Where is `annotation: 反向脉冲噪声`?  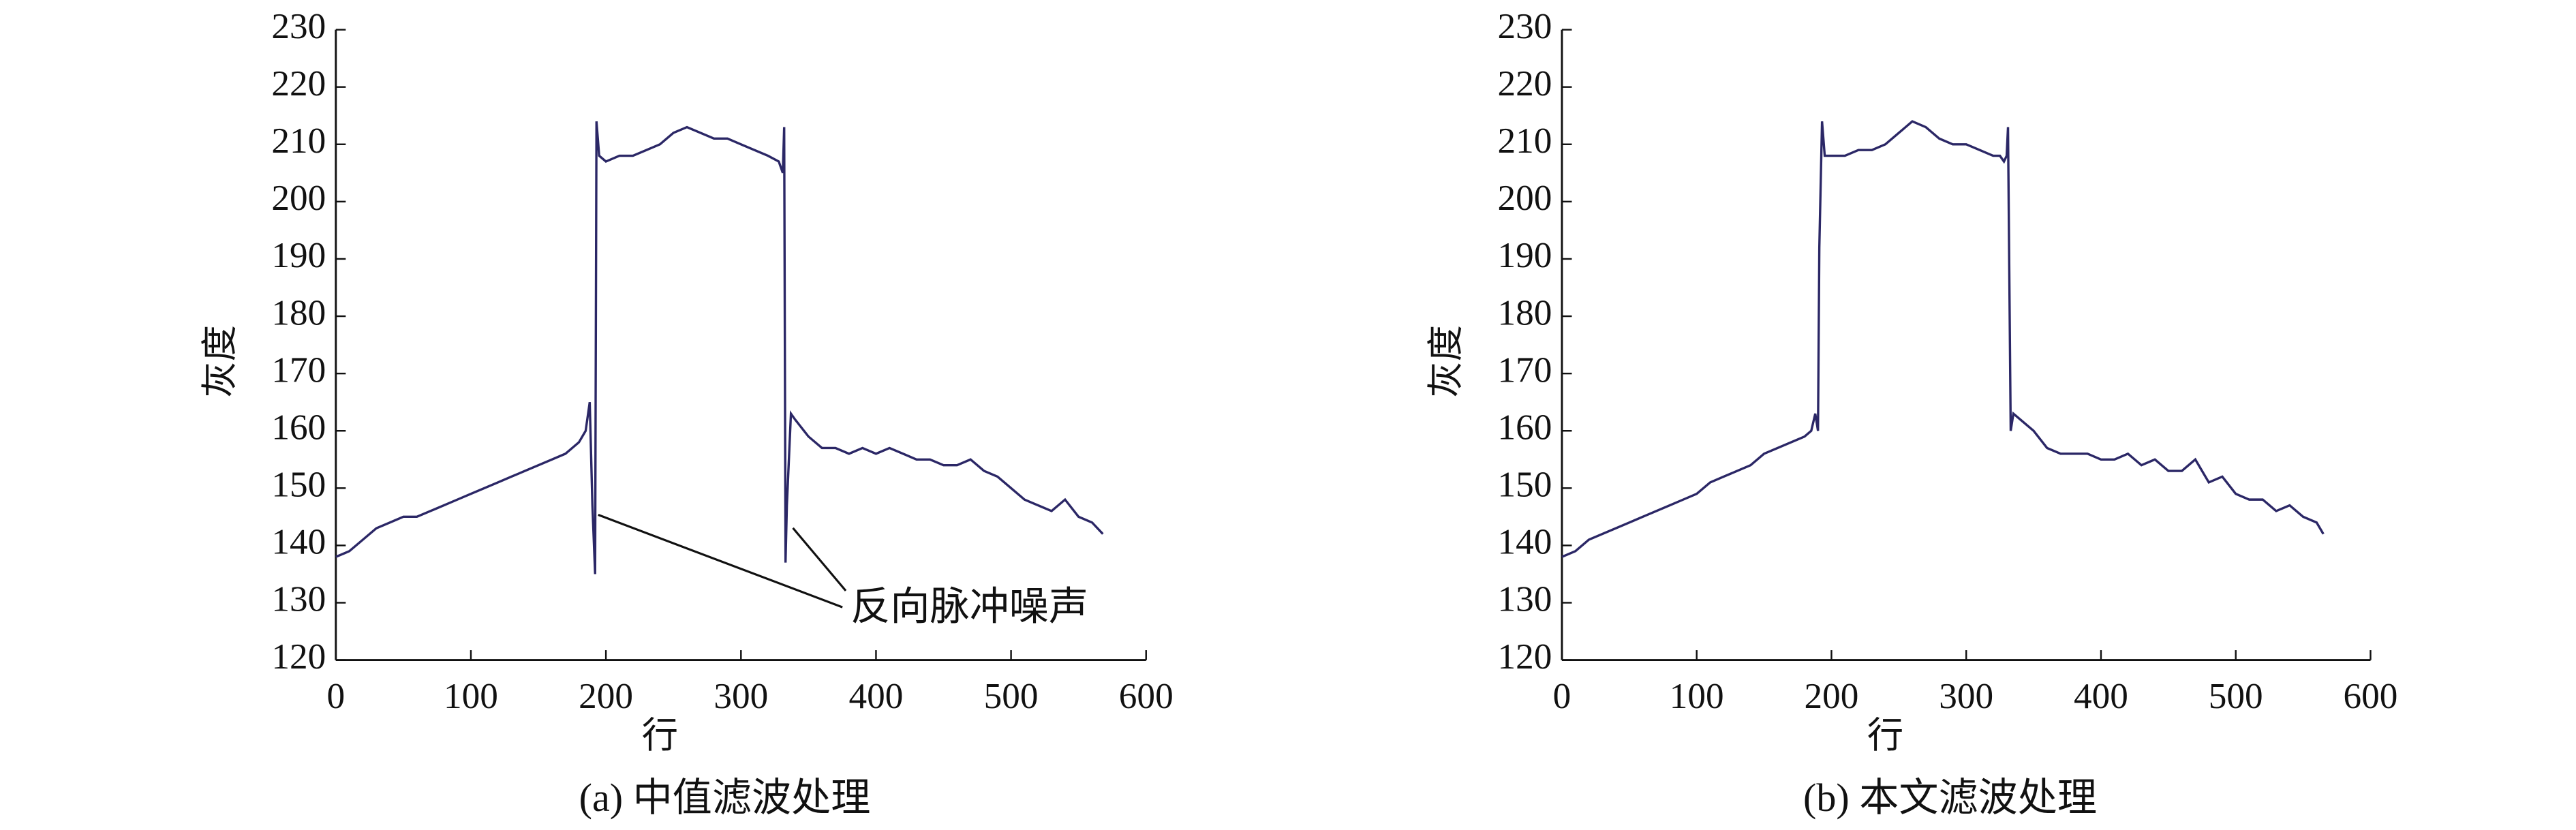 annotation: 反向脉冲噪声 is located at coordinates (969, 606).